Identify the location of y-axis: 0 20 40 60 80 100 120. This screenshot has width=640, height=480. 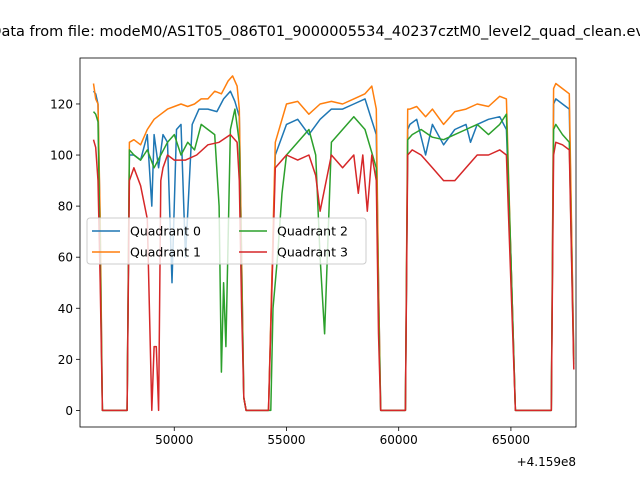
(65, 257).